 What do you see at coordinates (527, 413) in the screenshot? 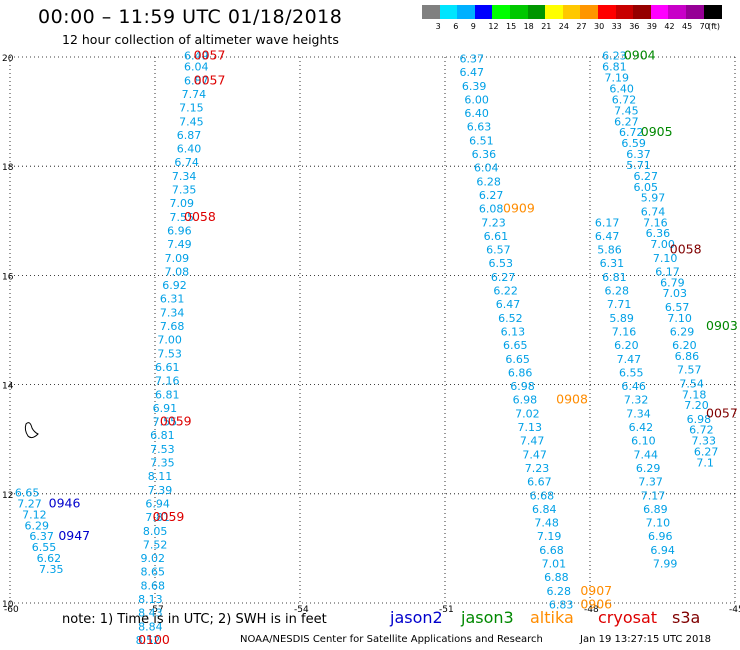
I see `wave-height-value: 7.02` at bounding box center [527, 413].